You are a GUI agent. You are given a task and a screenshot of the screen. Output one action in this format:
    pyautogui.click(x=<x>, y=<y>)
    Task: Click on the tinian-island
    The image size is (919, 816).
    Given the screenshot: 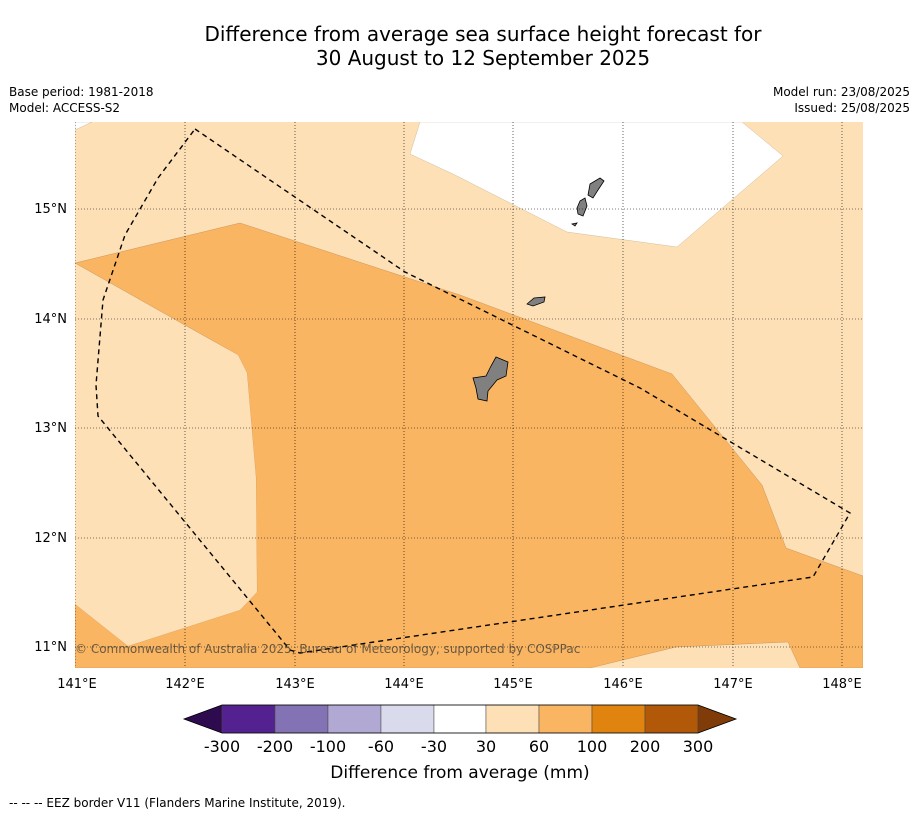 What is the action you would take?
    pyautogui.click(x=582, y=207)
    